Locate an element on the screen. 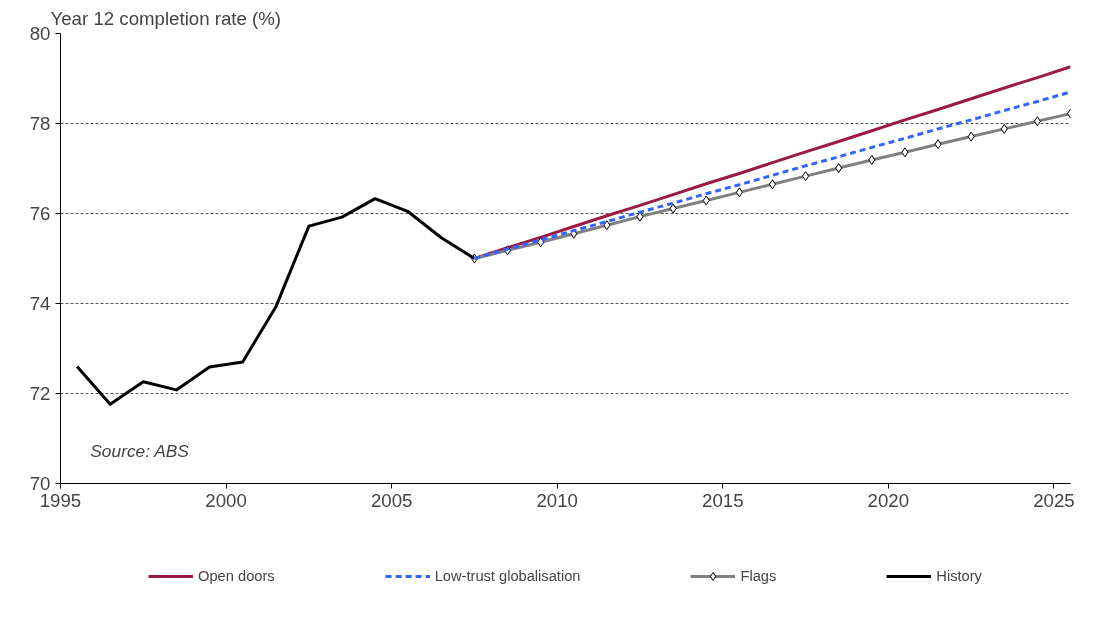 This screenshot has height=629, width=1109. annotation: Source: ABS is located at coordinates (140, 451).